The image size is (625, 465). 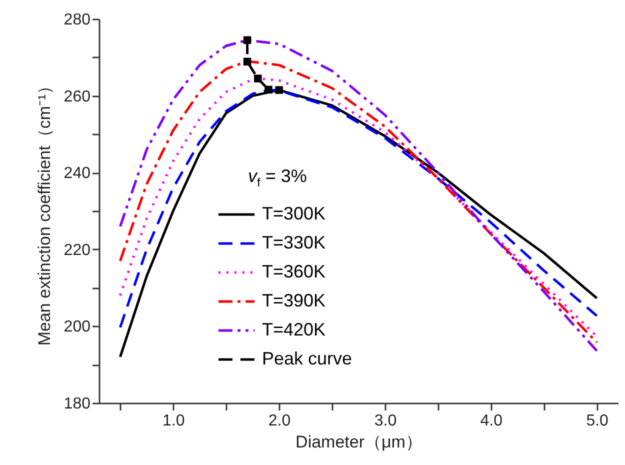 What do you see at coordinates (279, 421) in the screenshot?
I see `x-tick-label: 2.0` at bounding box center [279, 421].